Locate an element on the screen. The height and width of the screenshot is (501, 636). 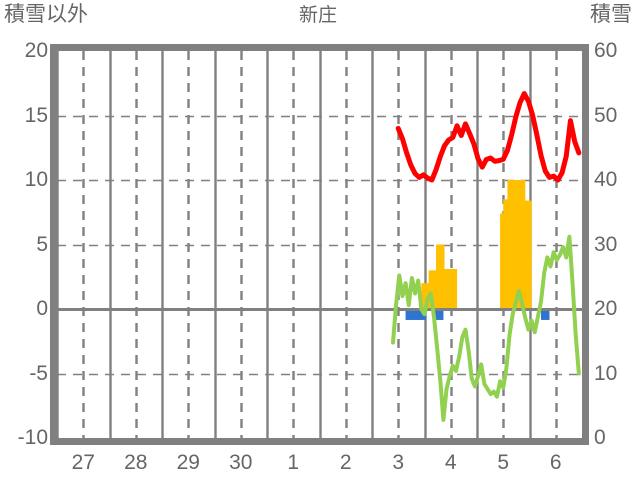
y-axis-right-tick-label: 10 is located at coordinates (606, 373).